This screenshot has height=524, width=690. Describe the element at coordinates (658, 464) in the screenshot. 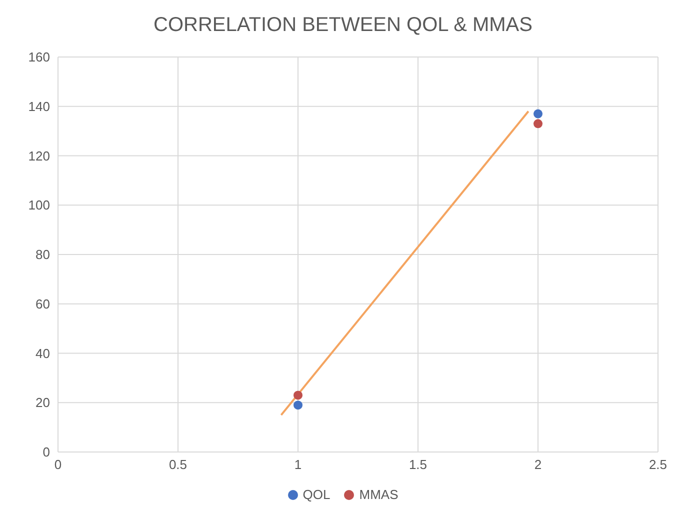

I see `x-tick-label: 2.5` at that location.